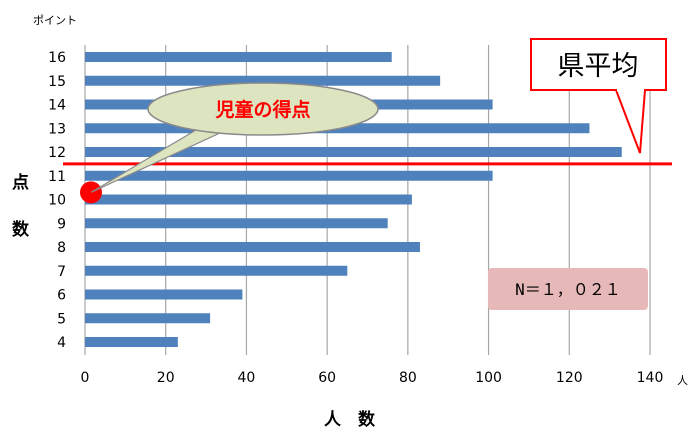 This screenshot has height=430, width=694. What do you see at coordinates (630, 121) in the screenshot?
I see `average-label-pointer` at bounding box center [630, 121].